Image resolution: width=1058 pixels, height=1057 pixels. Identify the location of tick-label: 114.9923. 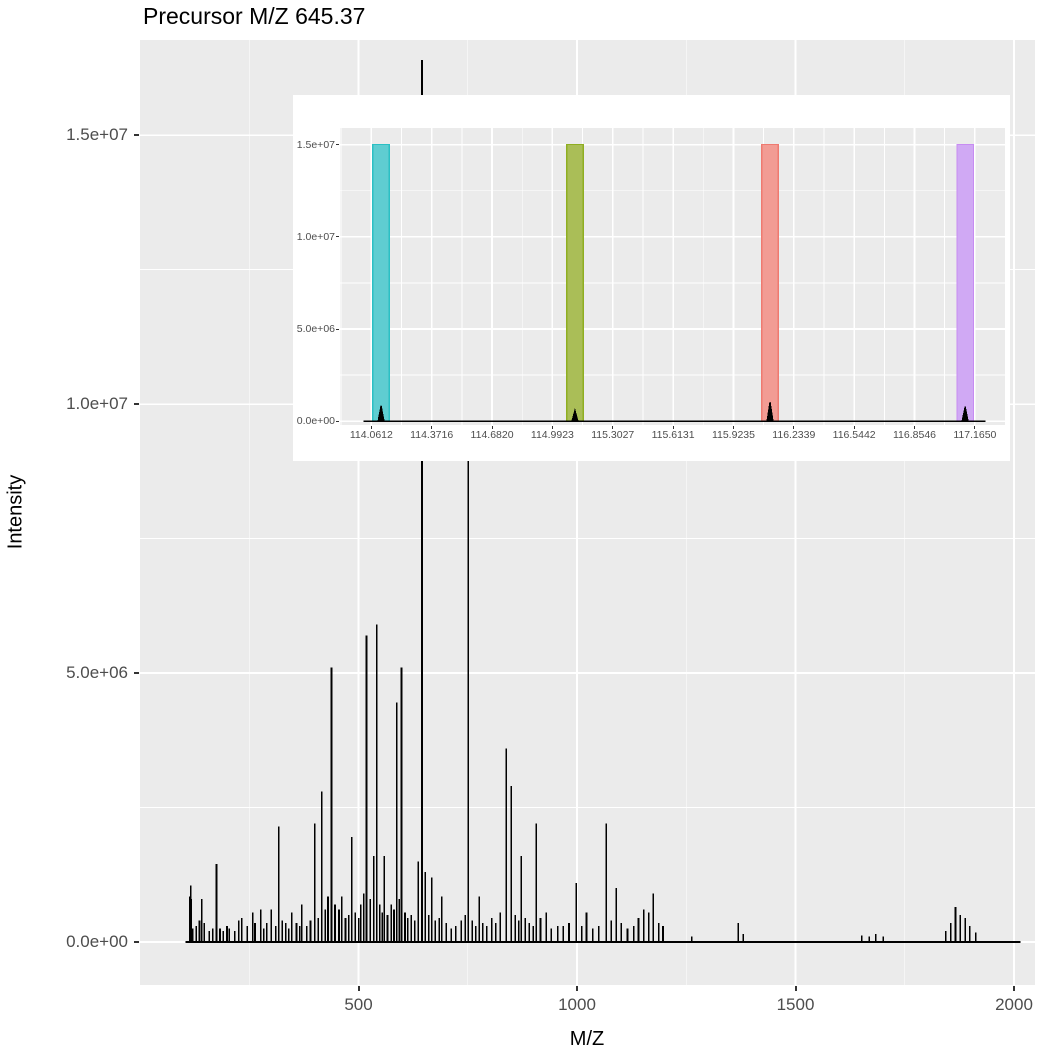
(552, 435).